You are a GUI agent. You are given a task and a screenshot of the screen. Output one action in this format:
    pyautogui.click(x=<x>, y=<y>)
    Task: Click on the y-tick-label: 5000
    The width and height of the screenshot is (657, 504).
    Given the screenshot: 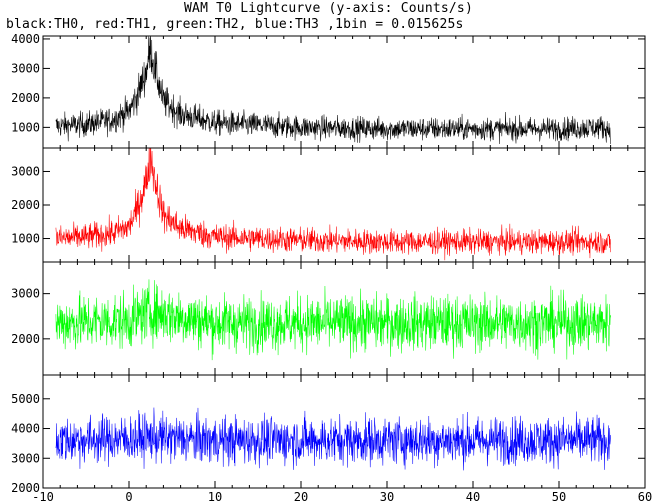 What is the action you would take?
    pyautogui.click(x=25, y=399)
    